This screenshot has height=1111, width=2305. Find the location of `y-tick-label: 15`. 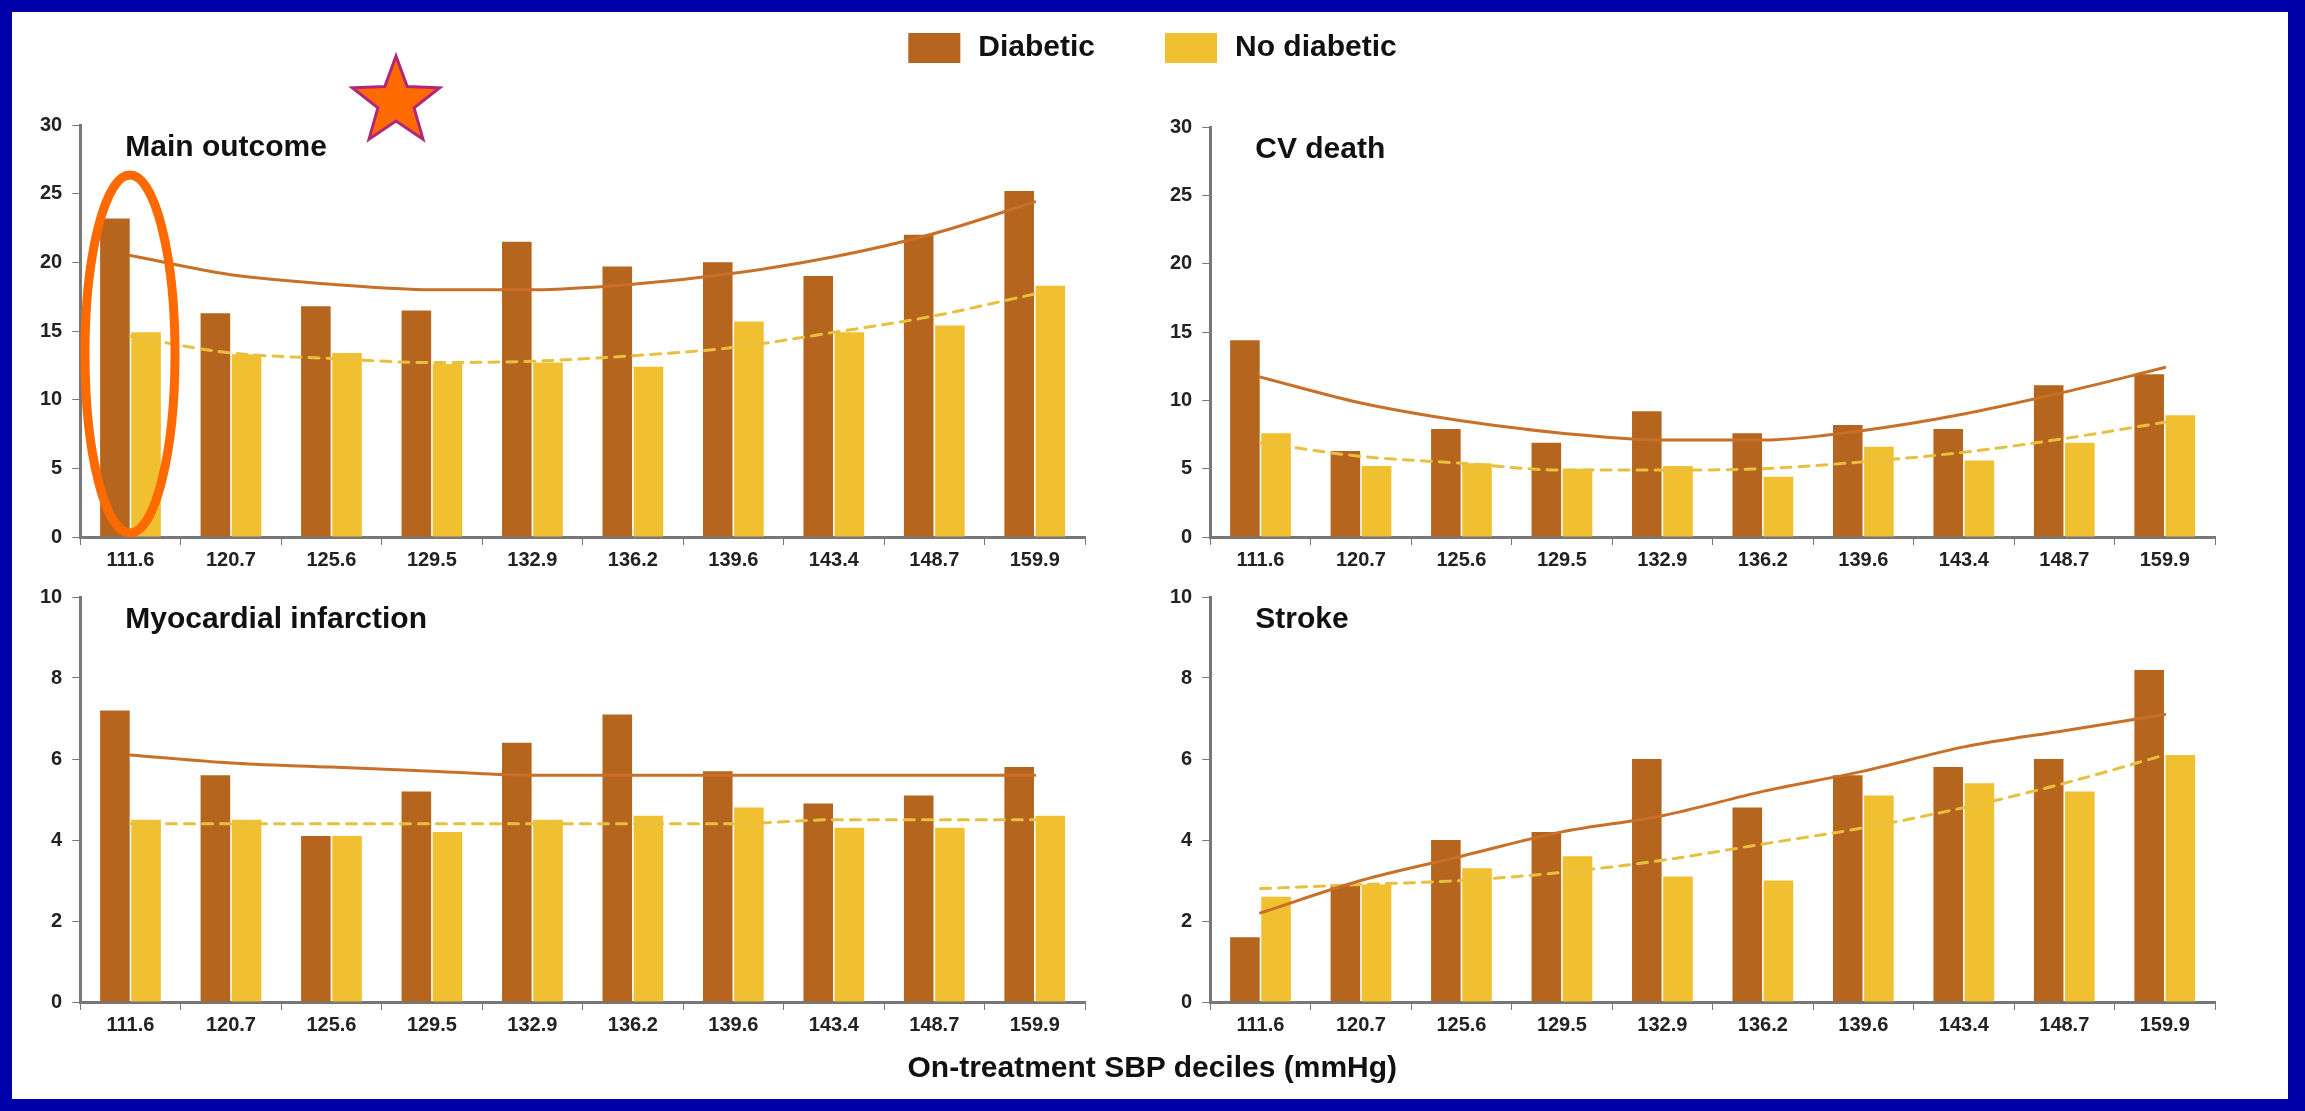

y-tick-label: 15 is located at coordinates (1181, 330).